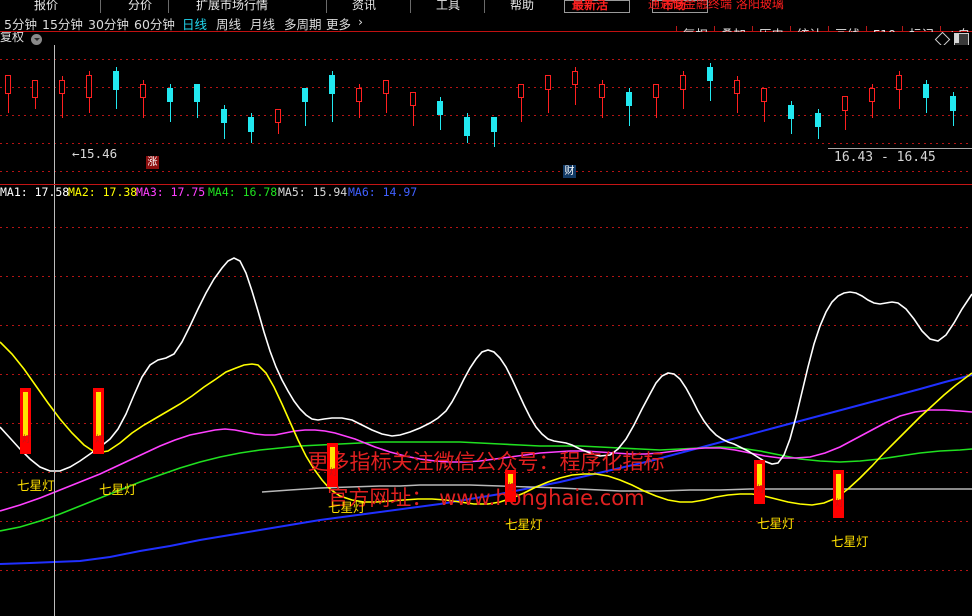 The width and height of the screenshot is (972, 616). What do you see at coordinates (35, 192) in the screenshot?
I see `ma1-legend: MA1: 17.58` at bounding box center [35, 192].